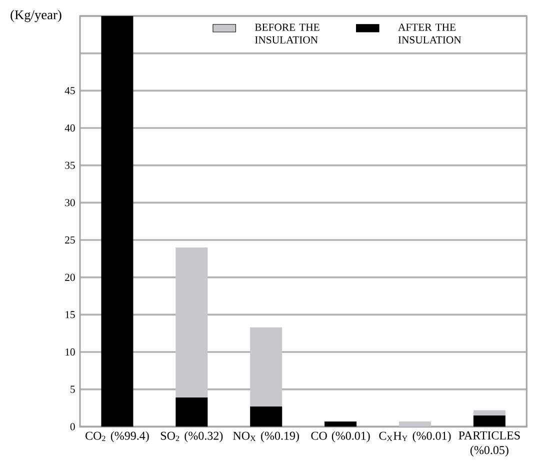 The height and width of the screenshot is (468, 543). What do you see at coordinates (191, 436) in the screenshot?
I see `x-tick-label: SO$_{2}$ (%0.32)` at bounding box center [191, 436].